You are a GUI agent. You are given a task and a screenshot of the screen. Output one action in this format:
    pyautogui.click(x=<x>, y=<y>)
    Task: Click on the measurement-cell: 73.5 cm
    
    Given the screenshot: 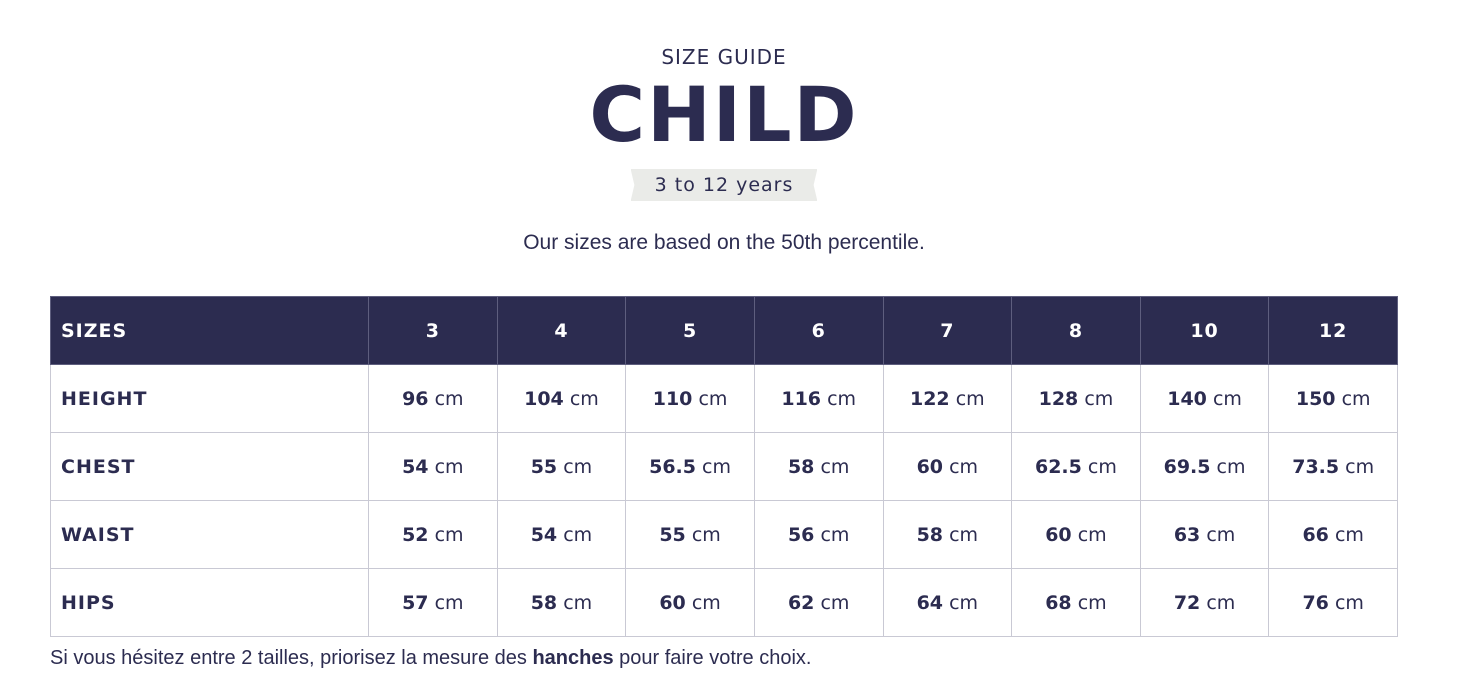 What is the action you would take?
    pyautogui.click(x=1333, y=466)
    